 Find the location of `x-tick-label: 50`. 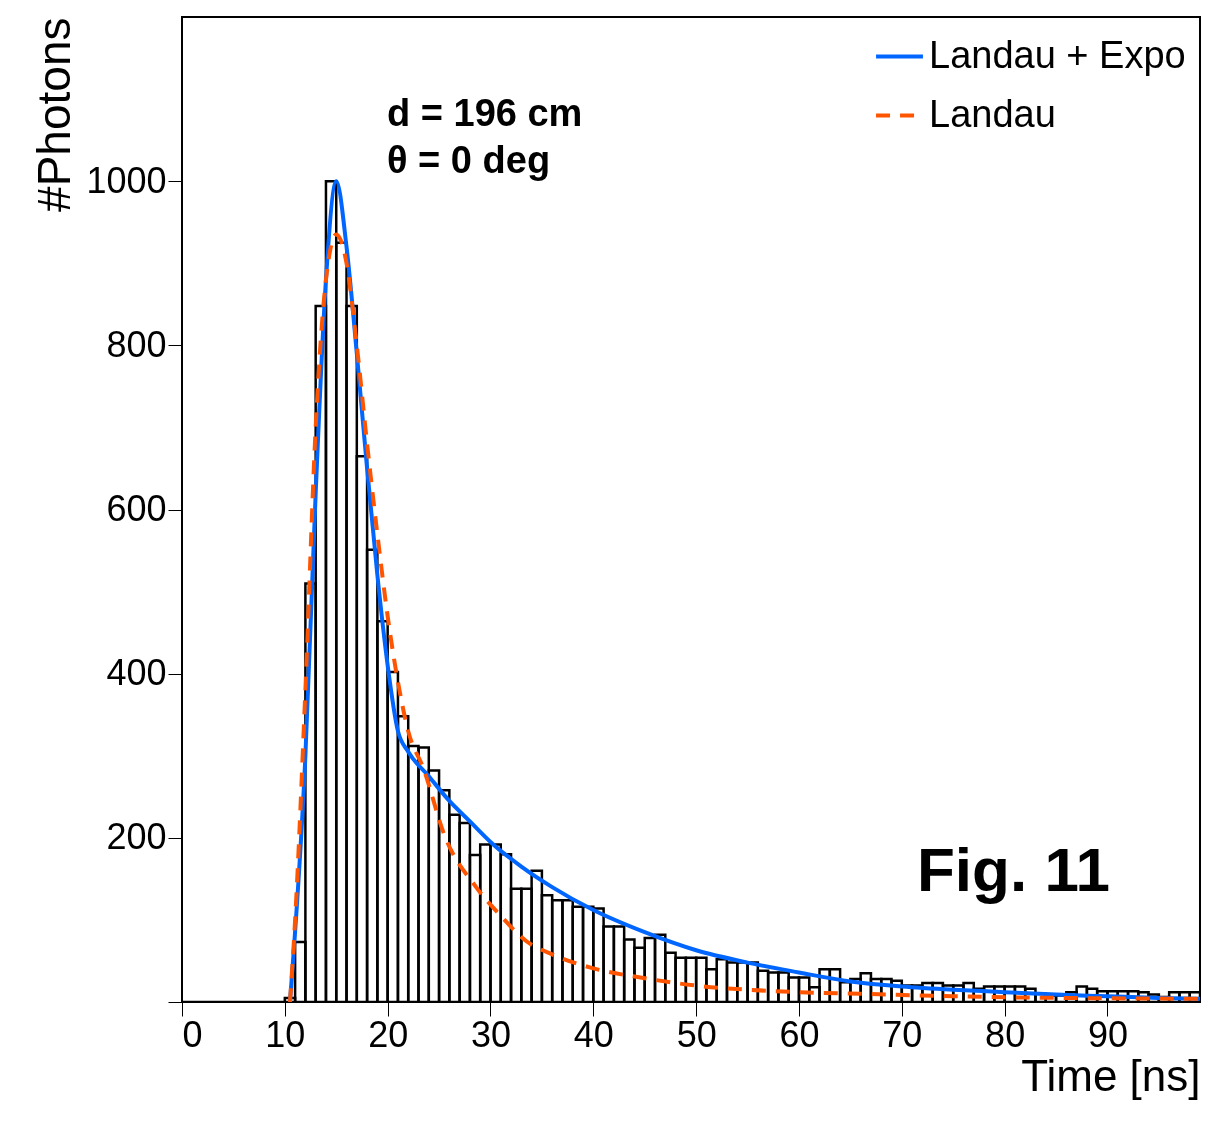

x-tick-label: 50 is located at coordinates (696, 1034).